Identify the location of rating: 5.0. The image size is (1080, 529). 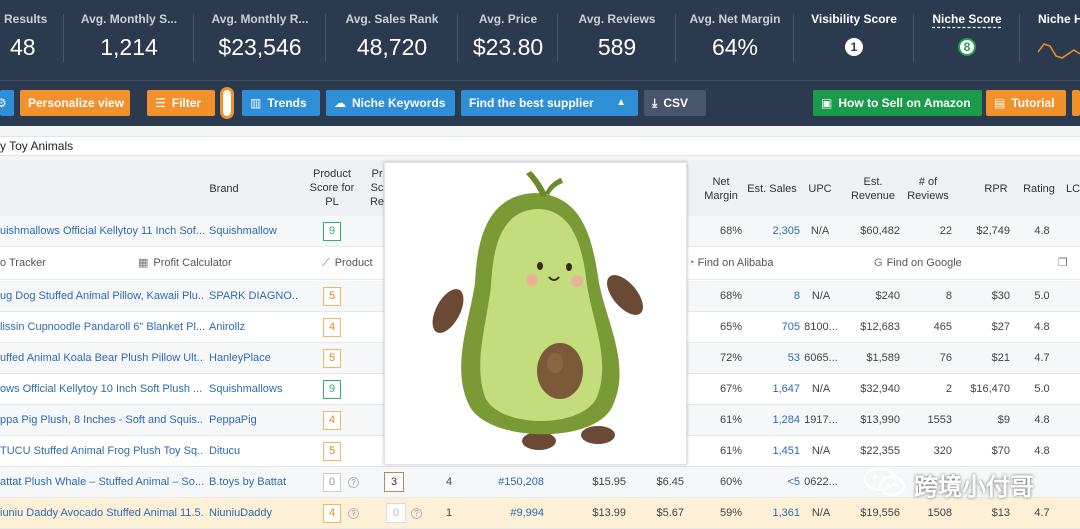
(1042, 389).